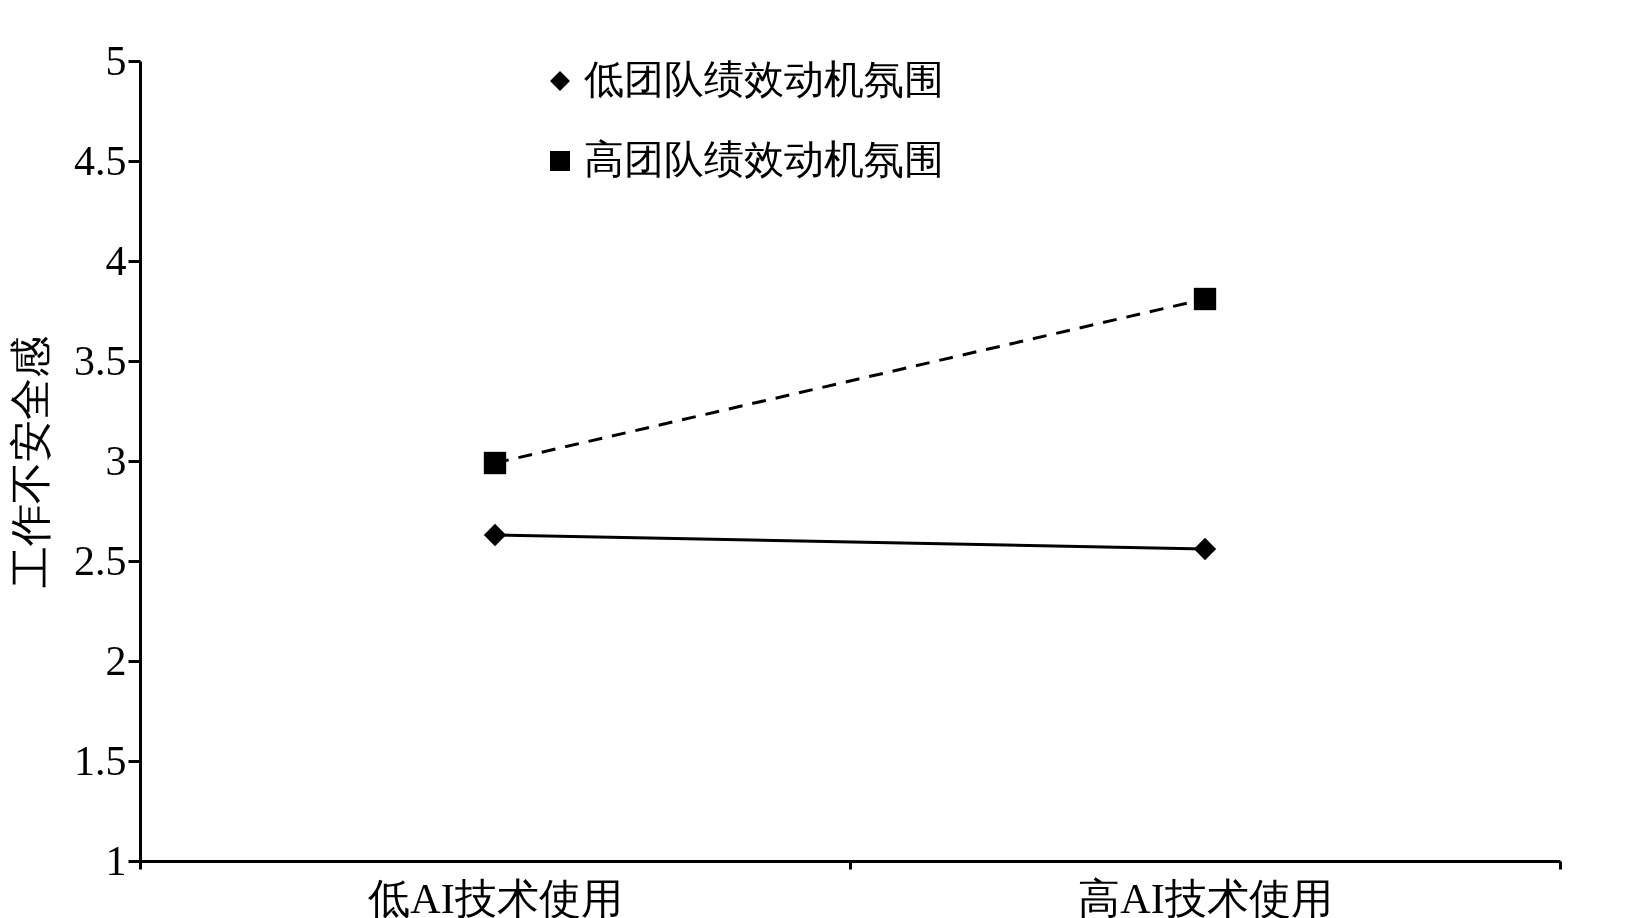 This screenshot has height=918, width=1633. What do you see at coordinates (116, 260) in the screenshot?
I see `y-tick-label: 4` at bounding box center [116, 260].